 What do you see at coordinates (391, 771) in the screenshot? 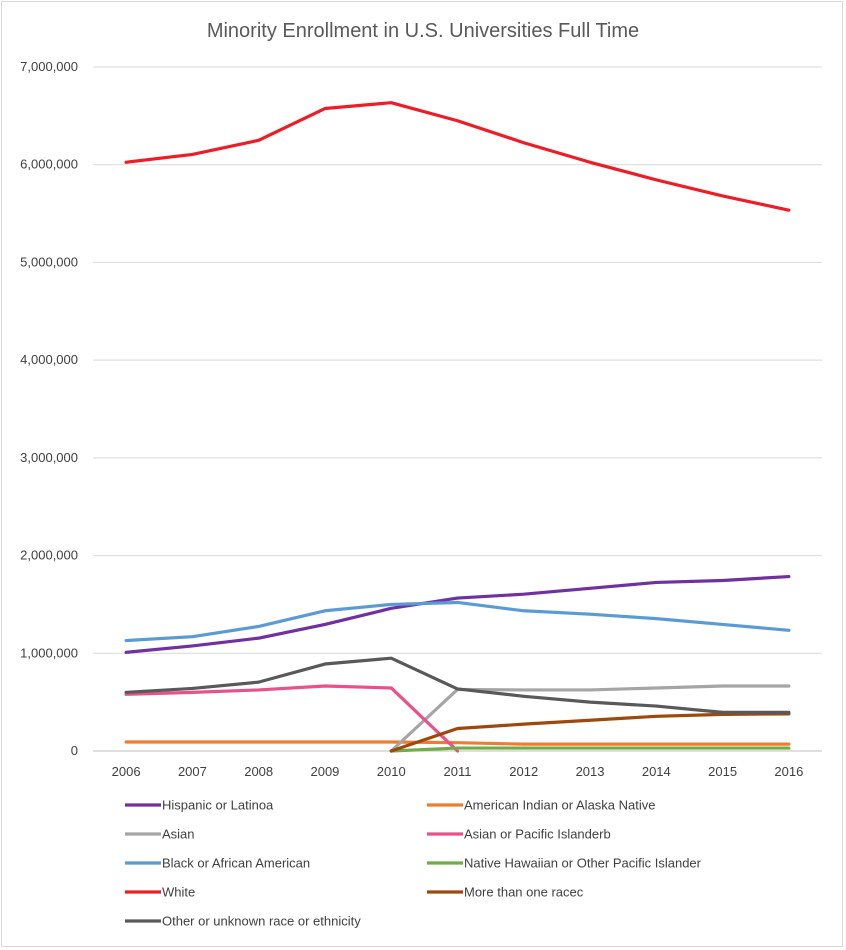
I see `x-tick-label: 2010` at bounding box center [391, 771].